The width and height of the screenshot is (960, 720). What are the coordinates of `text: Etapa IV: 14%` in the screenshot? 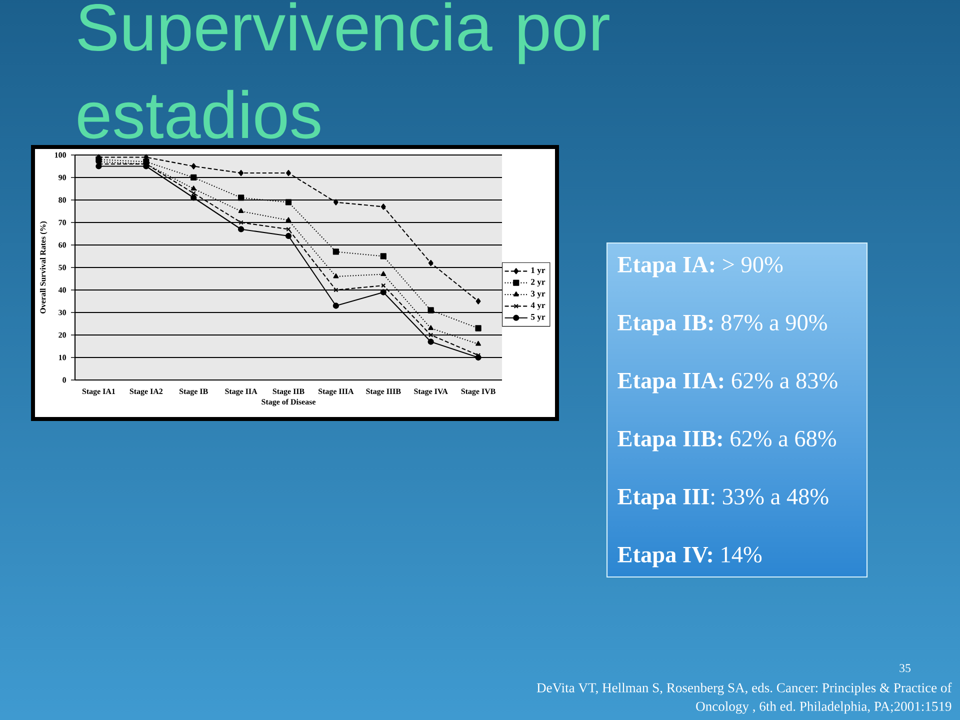 It's located at (690, 557).